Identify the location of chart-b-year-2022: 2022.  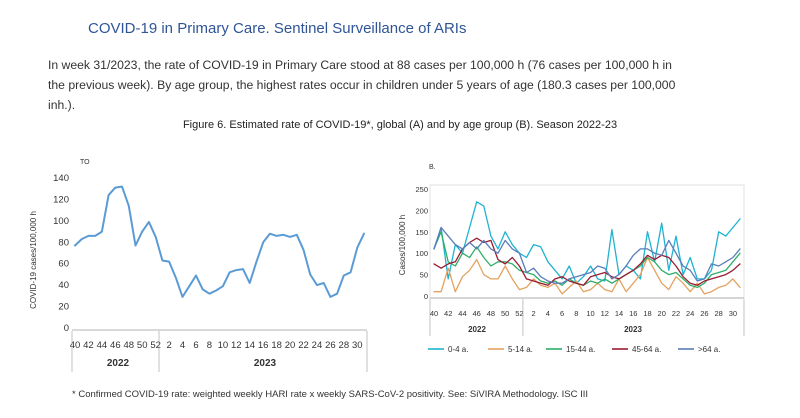
(477, 329).